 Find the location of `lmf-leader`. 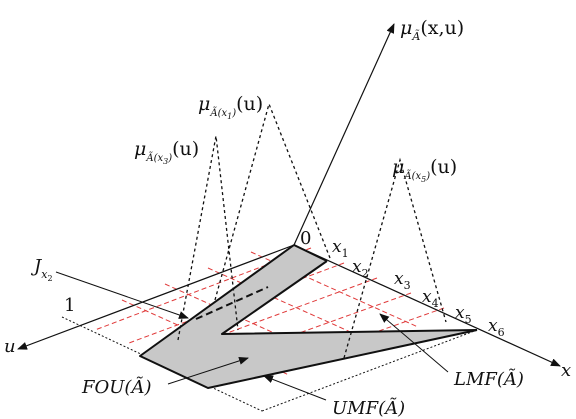

lmf-leader is located at coordinates (414, 343).